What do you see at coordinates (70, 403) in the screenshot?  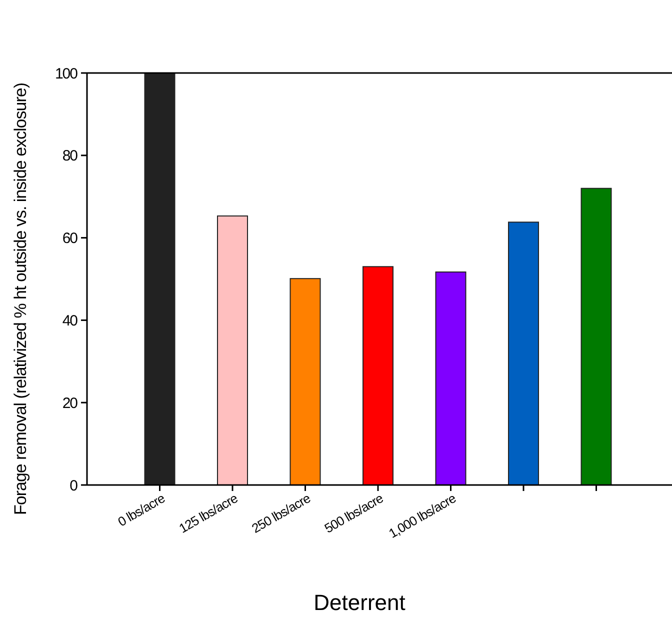 I see `y-tick-label: 20` at bounding box center [70, 403].